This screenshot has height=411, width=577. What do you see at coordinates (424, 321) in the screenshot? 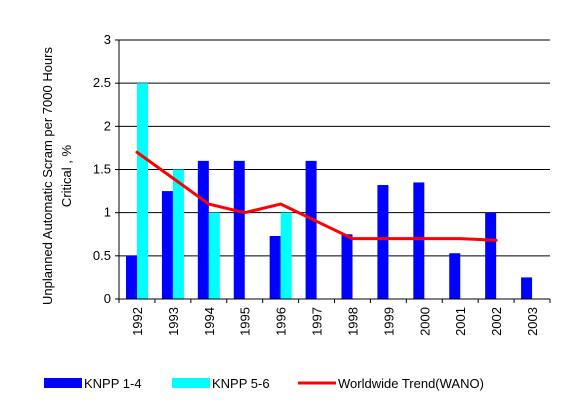
I see `x-tick-label: 2000` at bounding box center [424, 321].